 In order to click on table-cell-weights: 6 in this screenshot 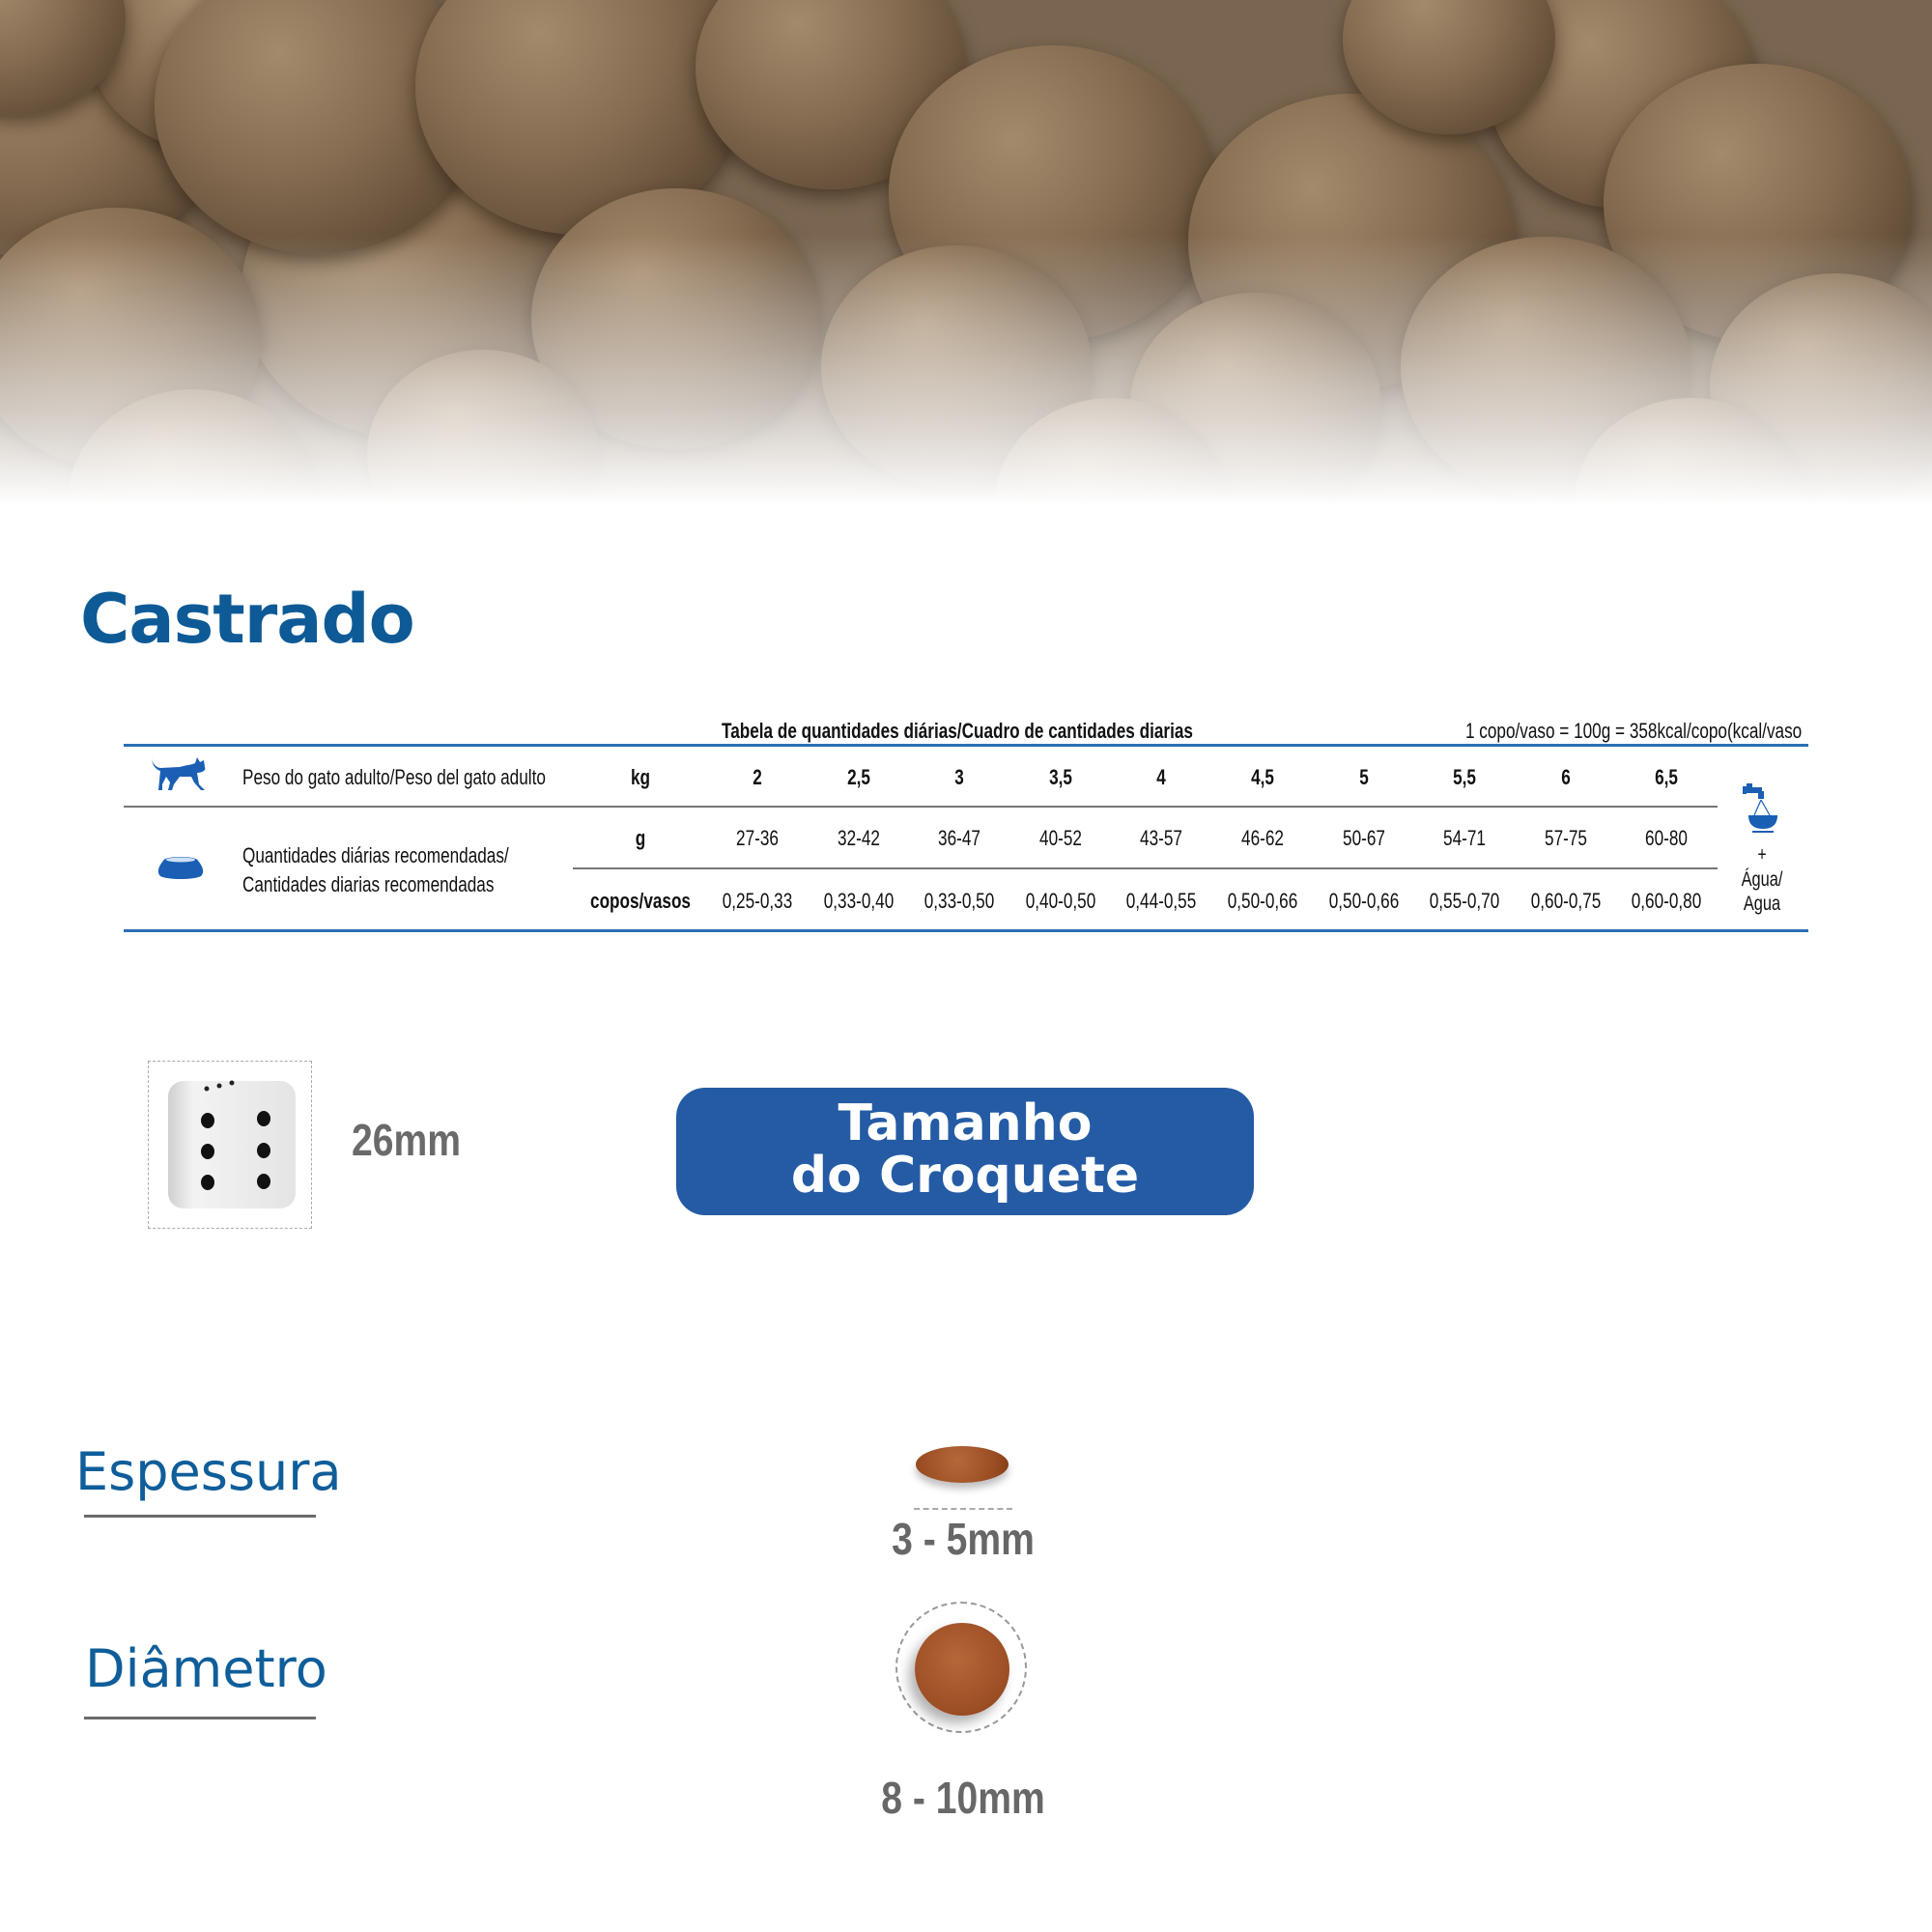, I will do `click(1566, 777)`.